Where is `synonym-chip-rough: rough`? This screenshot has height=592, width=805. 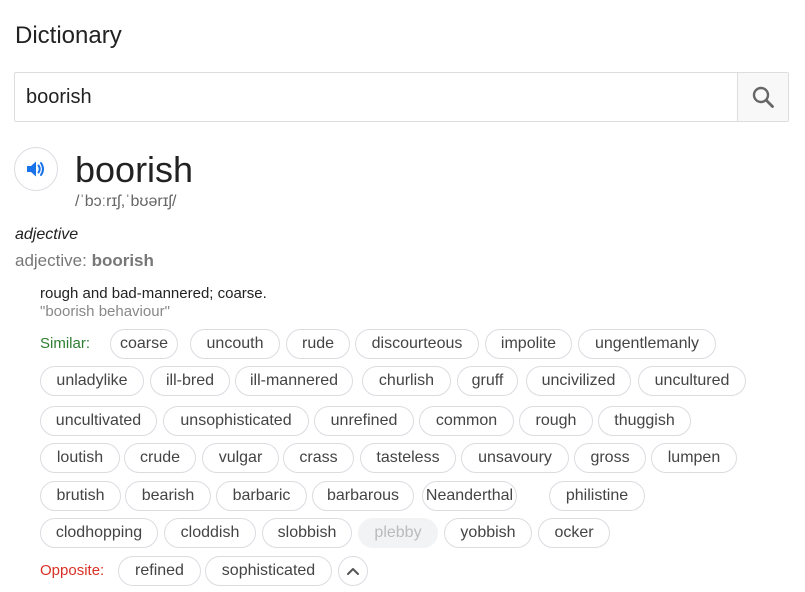
synonym-chip-rough: rough is located at coordinates (556, 421).